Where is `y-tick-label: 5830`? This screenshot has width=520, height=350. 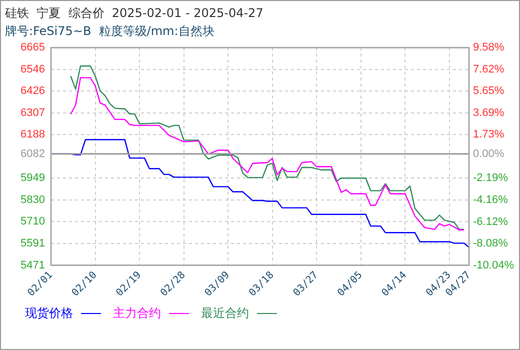 y-tick-label: 5830 is located at coordinates (32, 200).